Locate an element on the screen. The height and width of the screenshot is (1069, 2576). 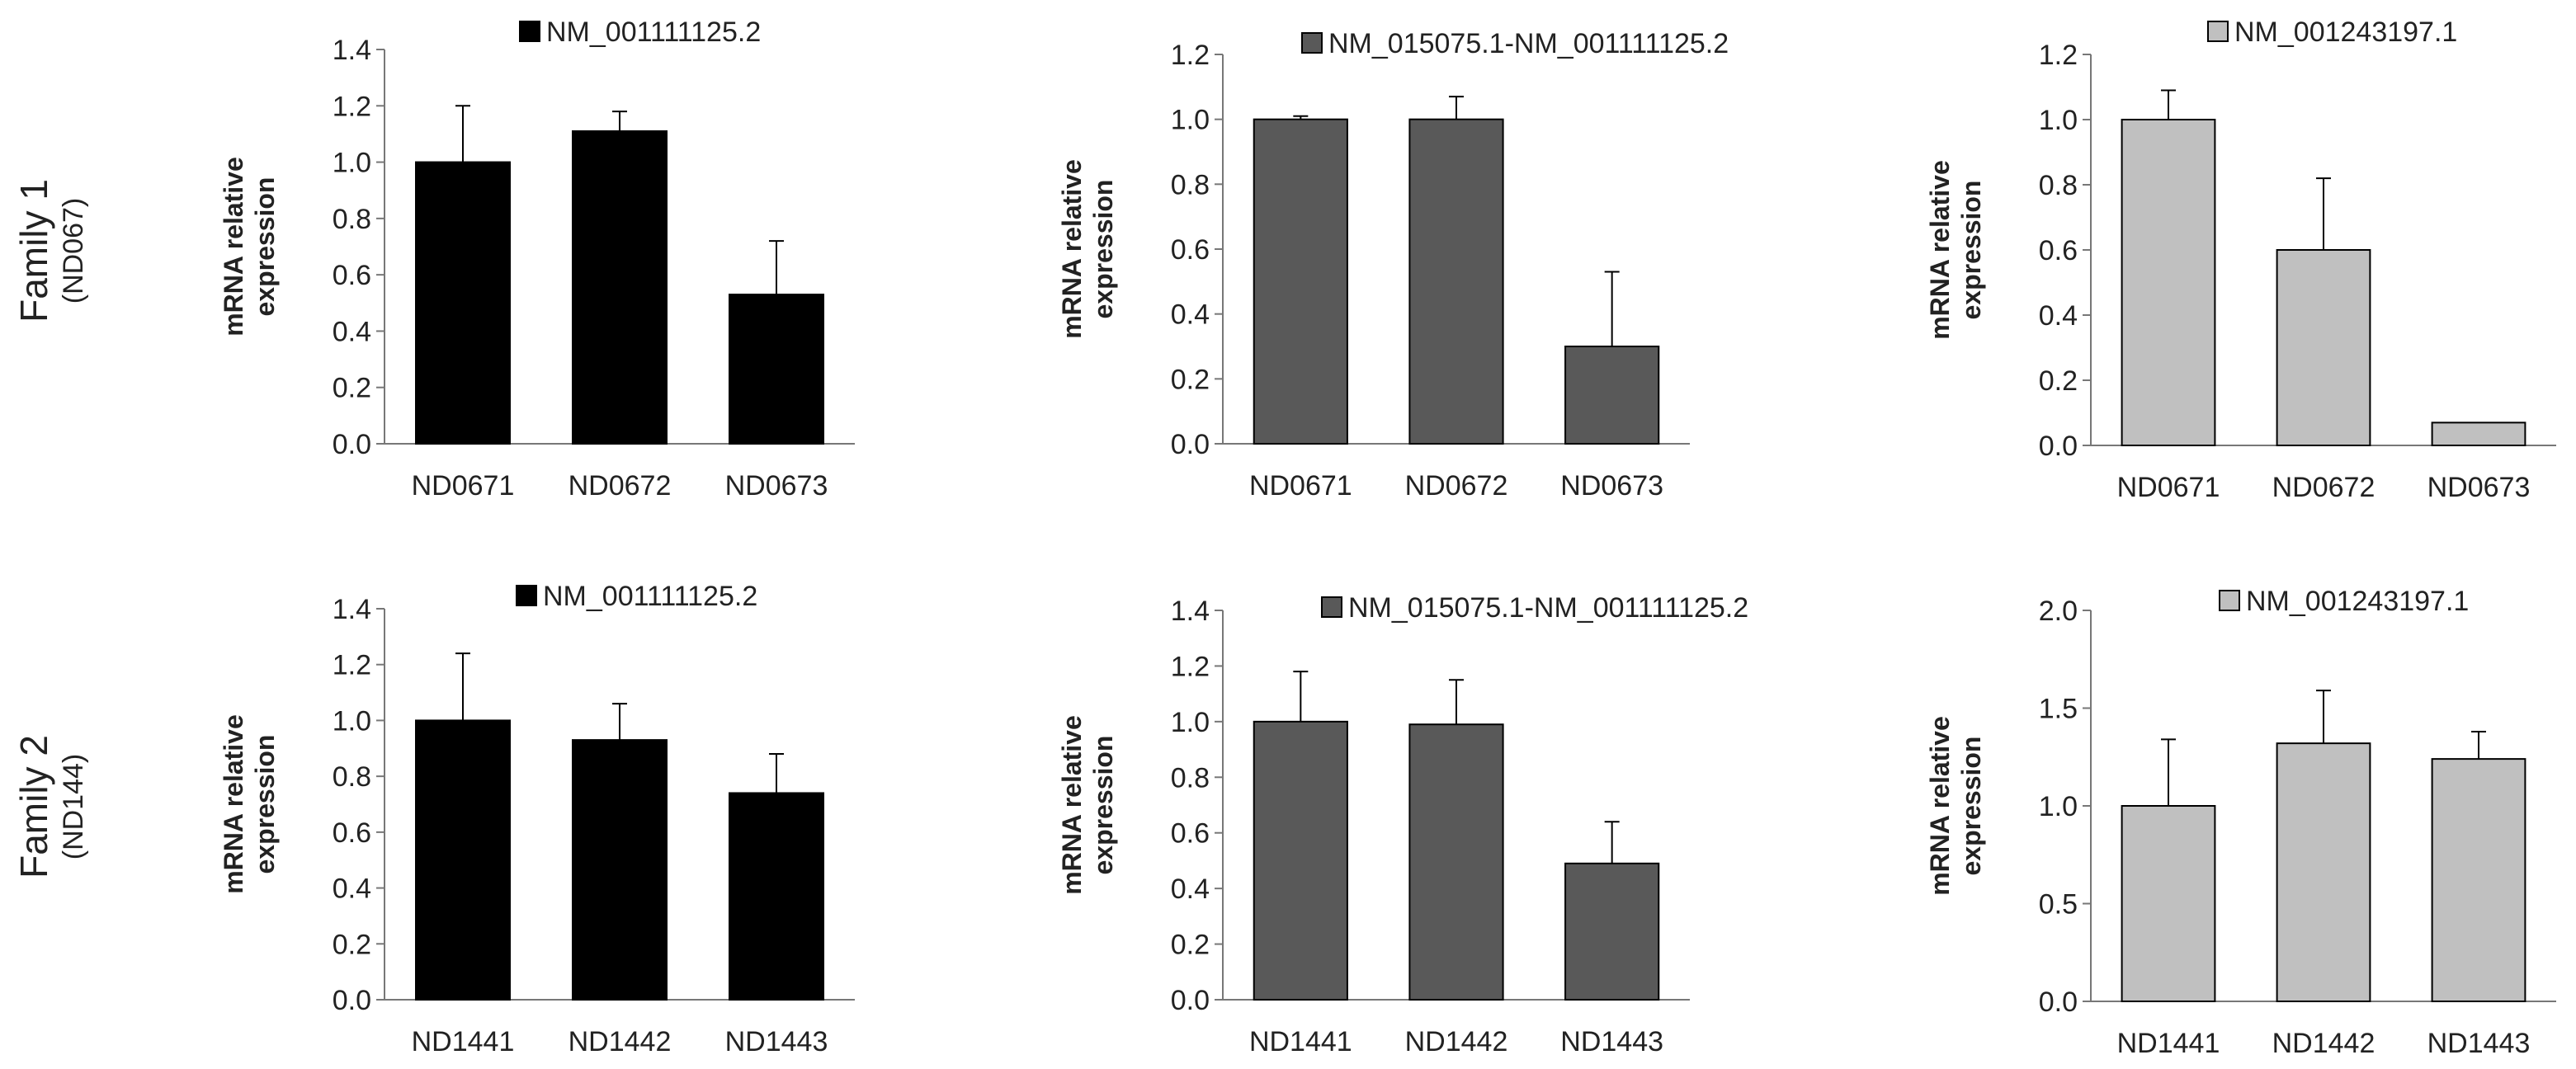
y-tick-label: 0.5 is located at coordinates (2058, 905).